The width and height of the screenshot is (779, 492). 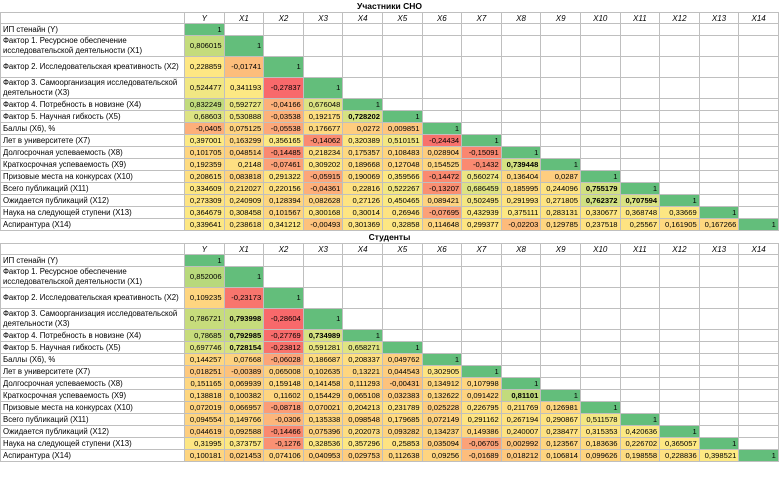 What do you see at coordinates (244, 141) in the screenshot?
I see `table-cell: 0,163299` at bounding box center [244, 141].